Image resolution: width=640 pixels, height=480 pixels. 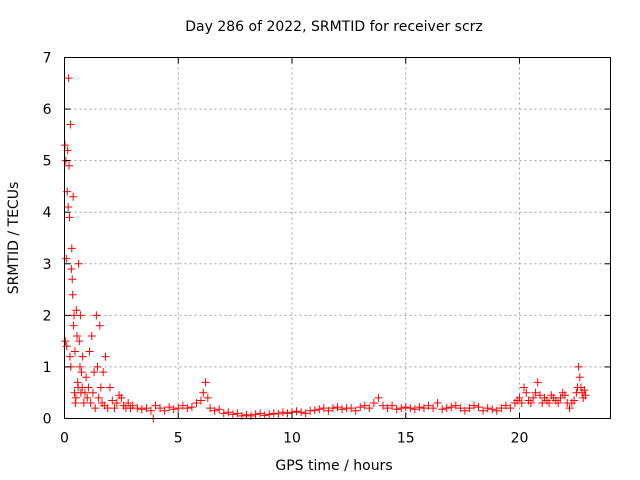 What do you see at coordinates (47, 59) in the screenshot?
I see `y-tick-label: 7` at bounding box center [47, 59].